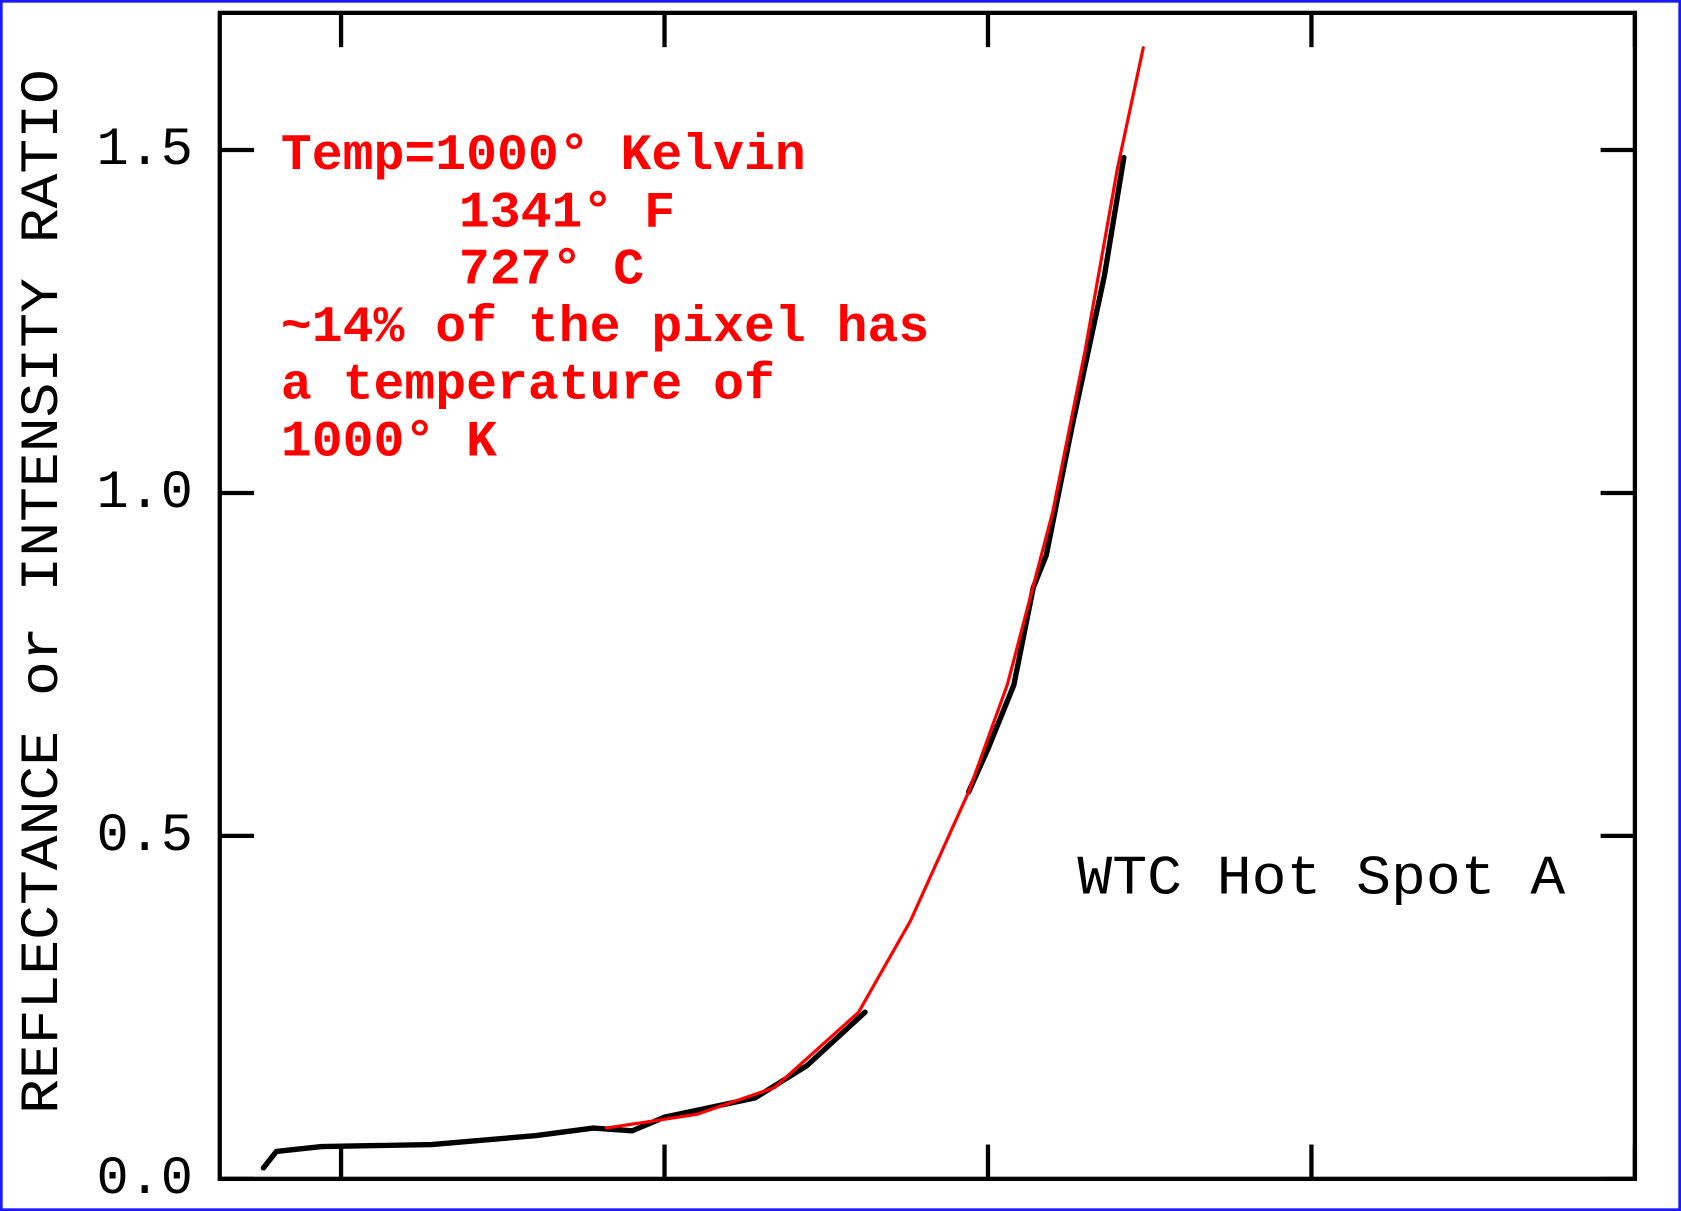 This screenshot has width=1681, height=1211. What do you see at coordinates (144, 1179) in the screenshot?
I see `y-tick-label: 0.0` at bounding box center [144, 1179].